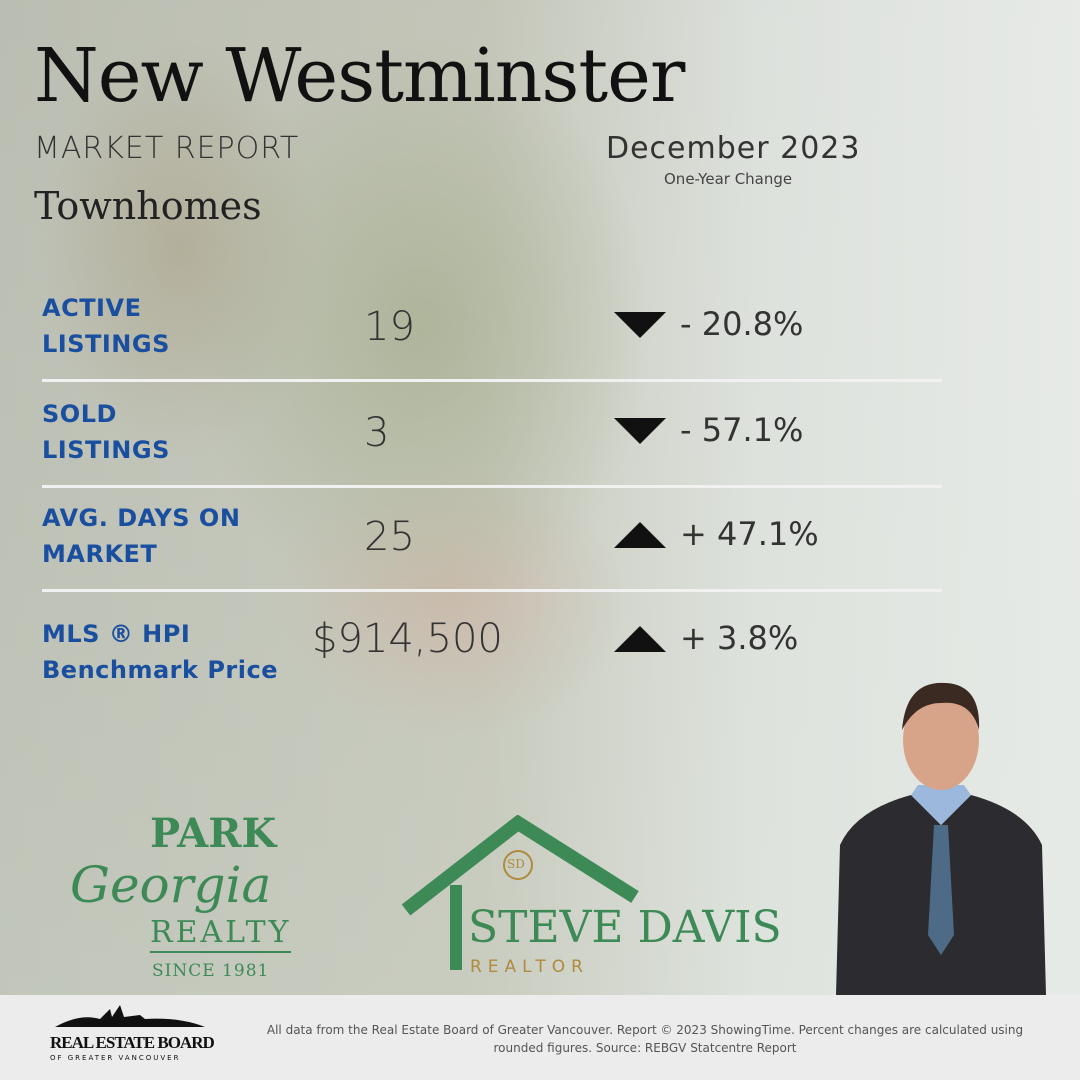 This screenshot has height=1080, width=1080. I want to click on metric-change: + 47.1%, so click(749, 534).